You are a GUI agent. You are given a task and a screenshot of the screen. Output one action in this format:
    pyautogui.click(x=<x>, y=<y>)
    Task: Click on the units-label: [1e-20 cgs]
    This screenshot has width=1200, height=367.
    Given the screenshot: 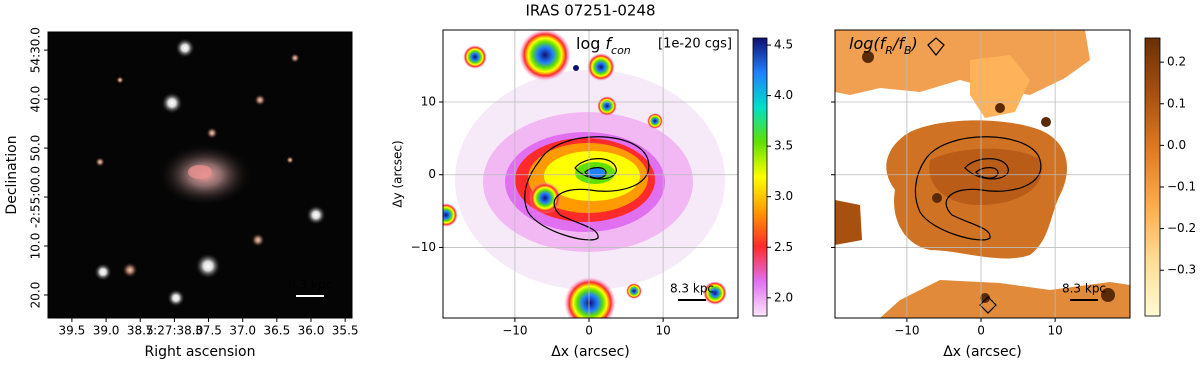 What is the action you would take?
    pyautogui.click(x=695, y=44)
    